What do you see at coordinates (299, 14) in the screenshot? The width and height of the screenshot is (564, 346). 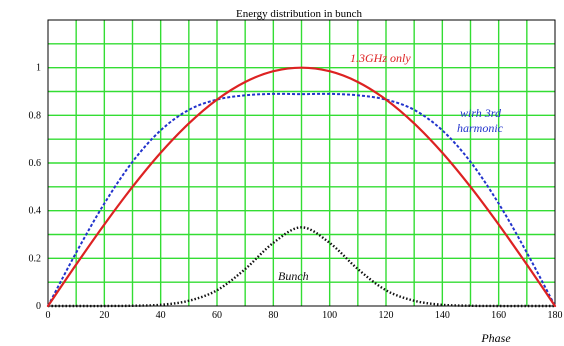 I see `chart-title: Energy distribution in bunch` at bounding box center [299, 14].